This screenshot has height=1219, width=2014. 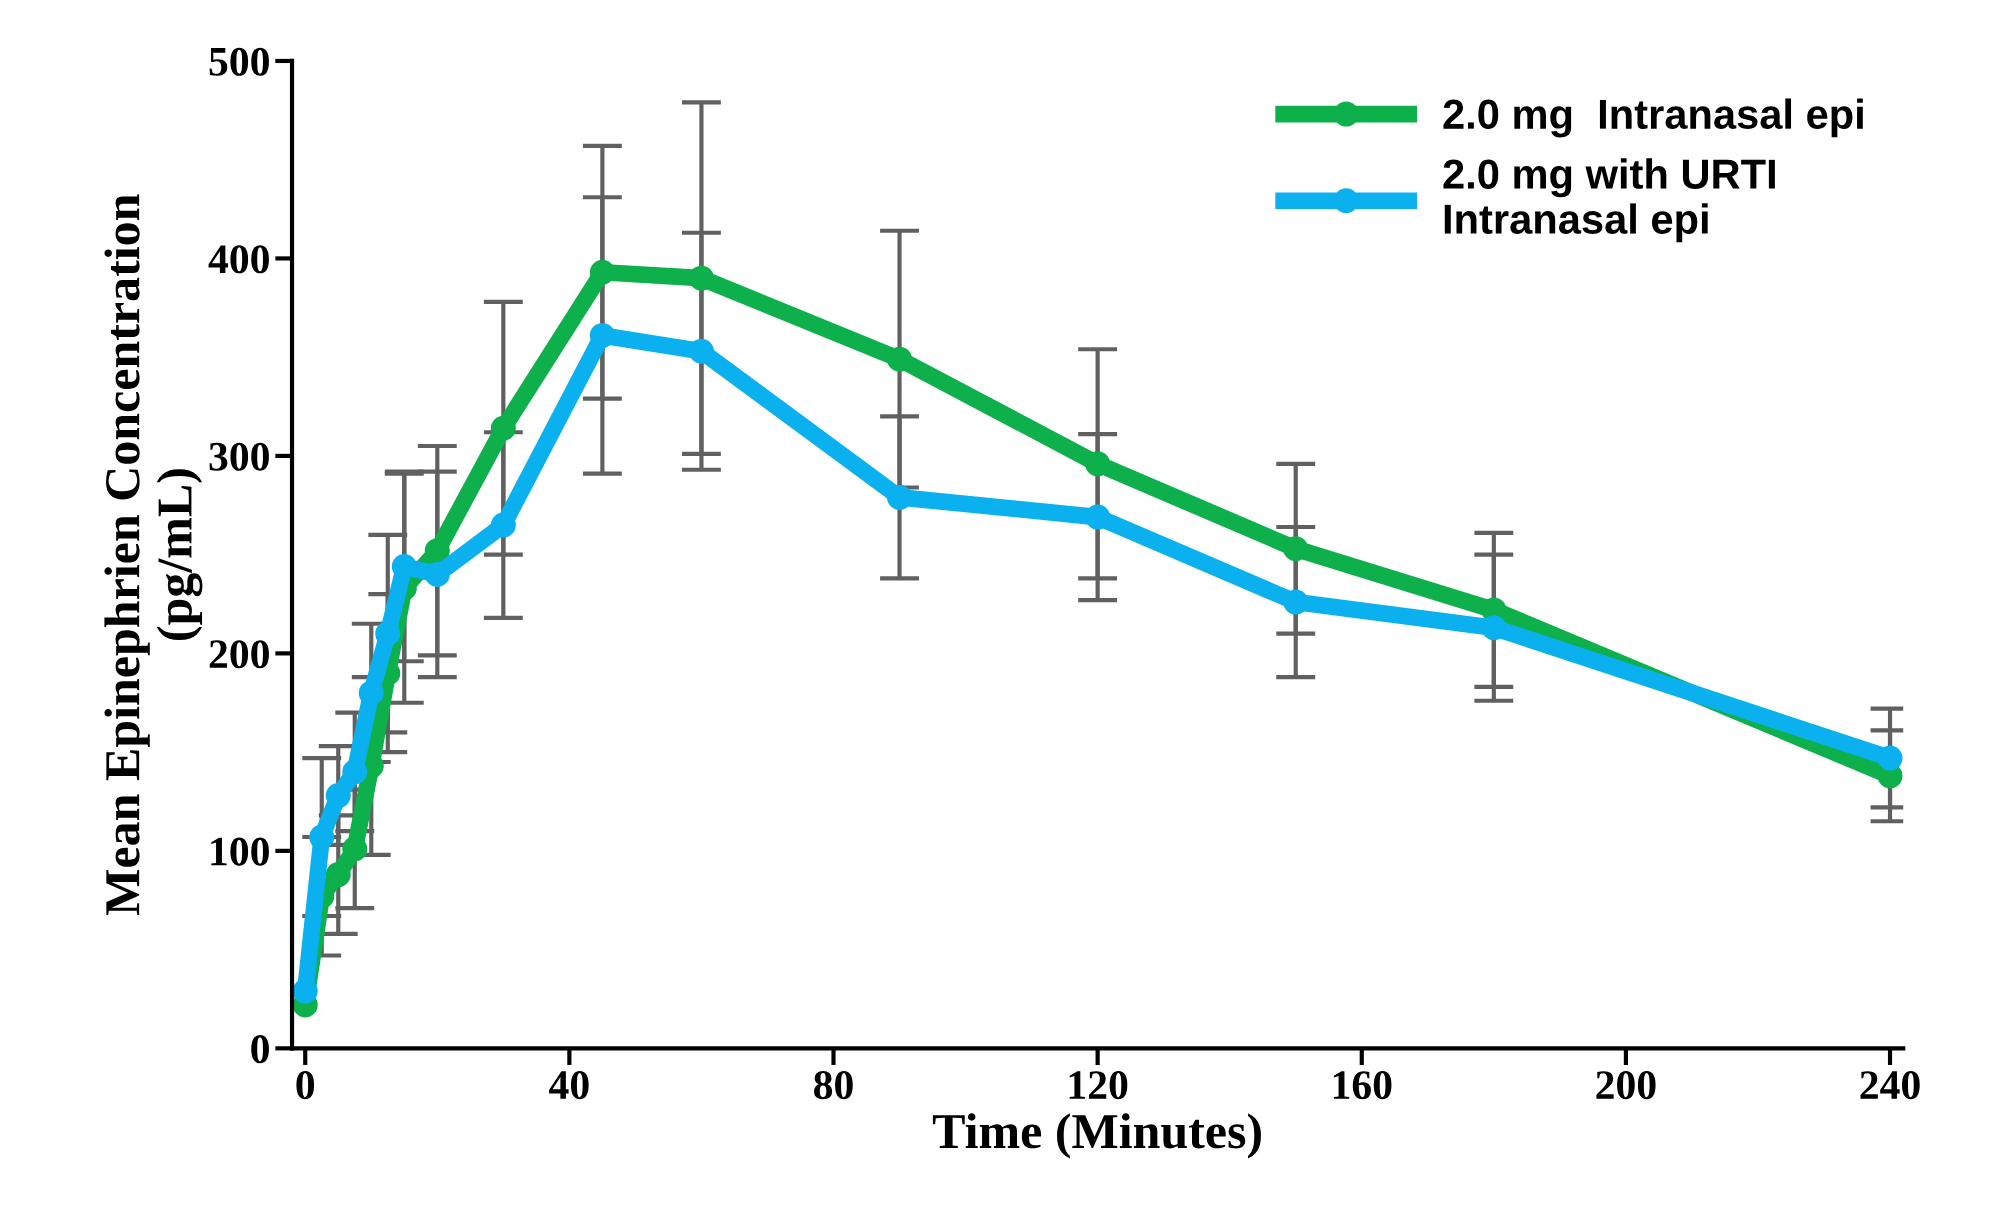 What do you see at coordinates (1362, 1085) in the screenshot?
I see `x-tick-label: 160` at bounding box center [1362, 1085].